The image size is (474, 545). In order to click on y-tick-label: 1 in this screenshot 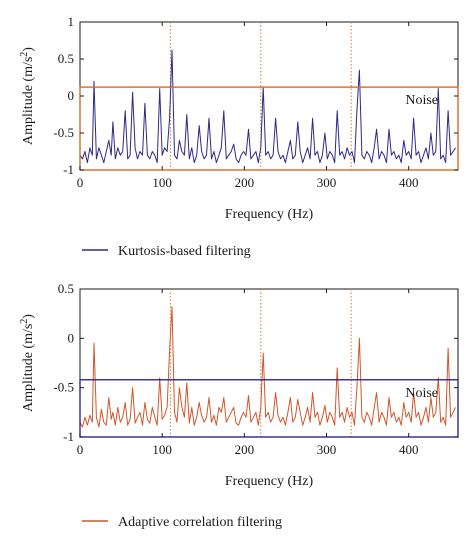, I will do `click(71, 21)`.